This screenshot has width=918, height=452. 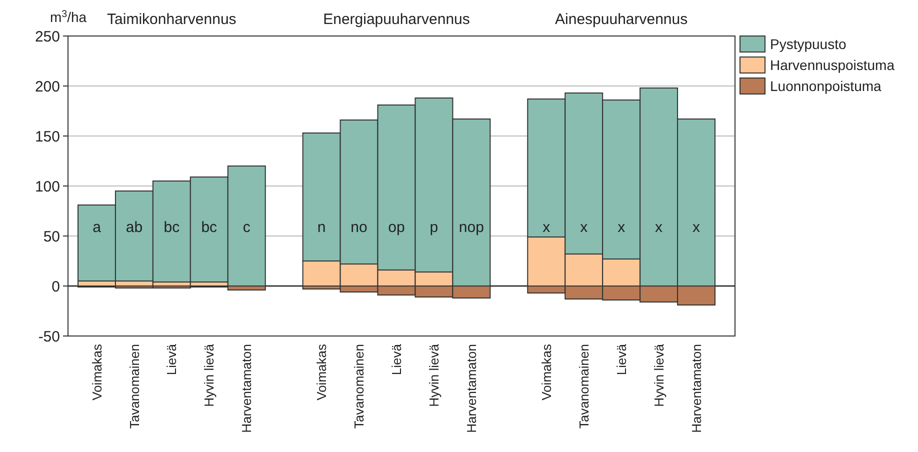 What do you see at coordinates (134, 227) in the screenshot?
I see `data-label: ab` at bounding box center [134, 227].